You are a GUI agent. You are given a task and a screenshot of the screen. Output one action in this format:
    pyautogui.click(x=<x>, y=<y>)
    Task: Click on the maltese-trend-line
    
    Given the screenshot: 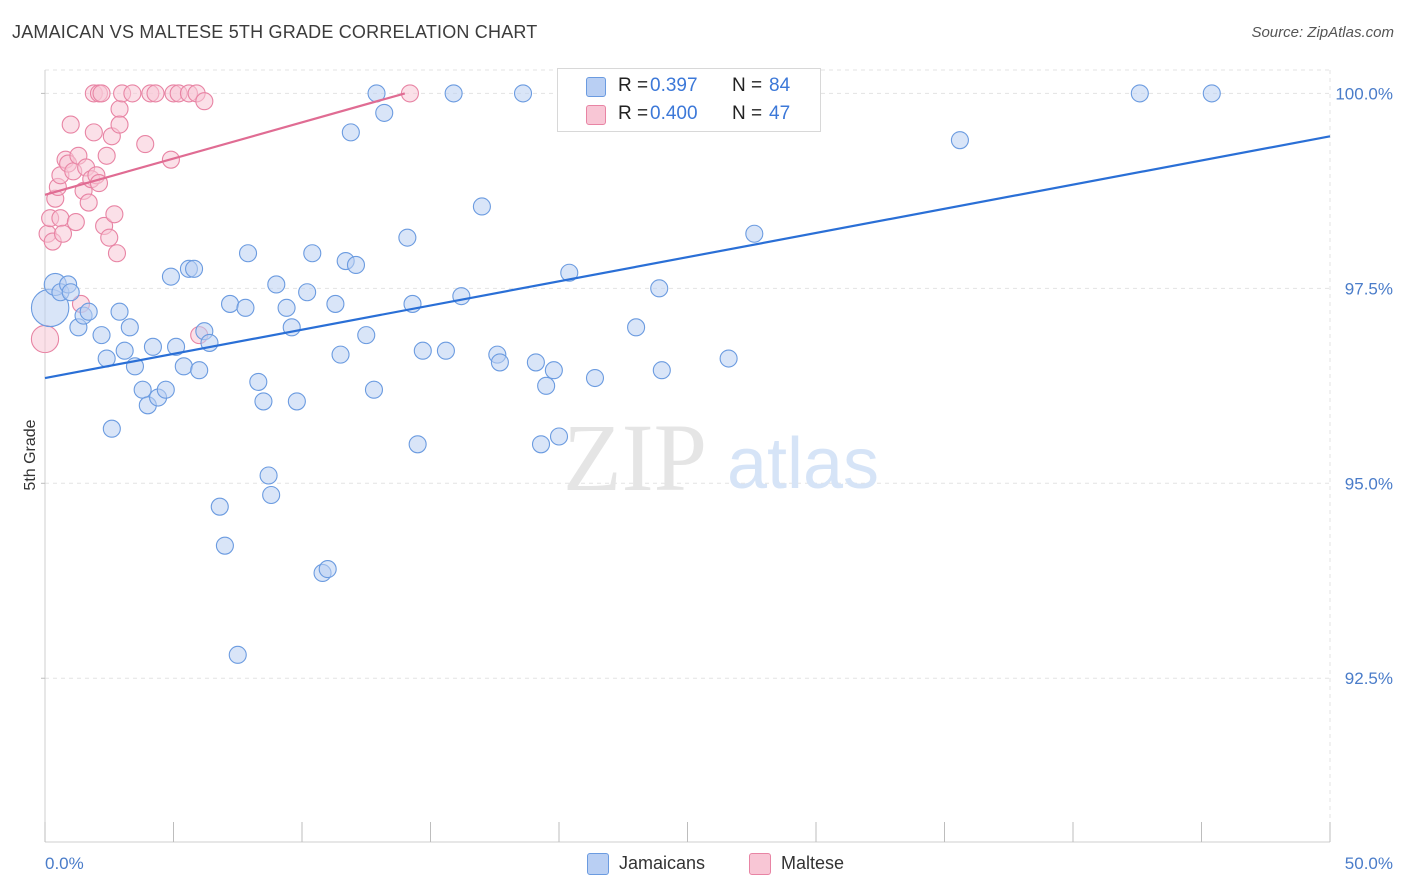 What is the action you would take?
    pyautogui.click(x=225, y=144)
    